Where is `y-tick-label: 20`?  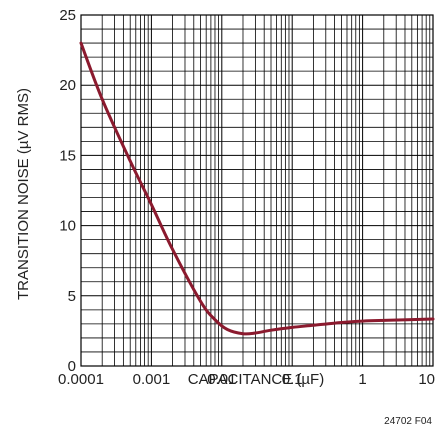 y-tick-label: 20 is located at coordinates (67, 85).